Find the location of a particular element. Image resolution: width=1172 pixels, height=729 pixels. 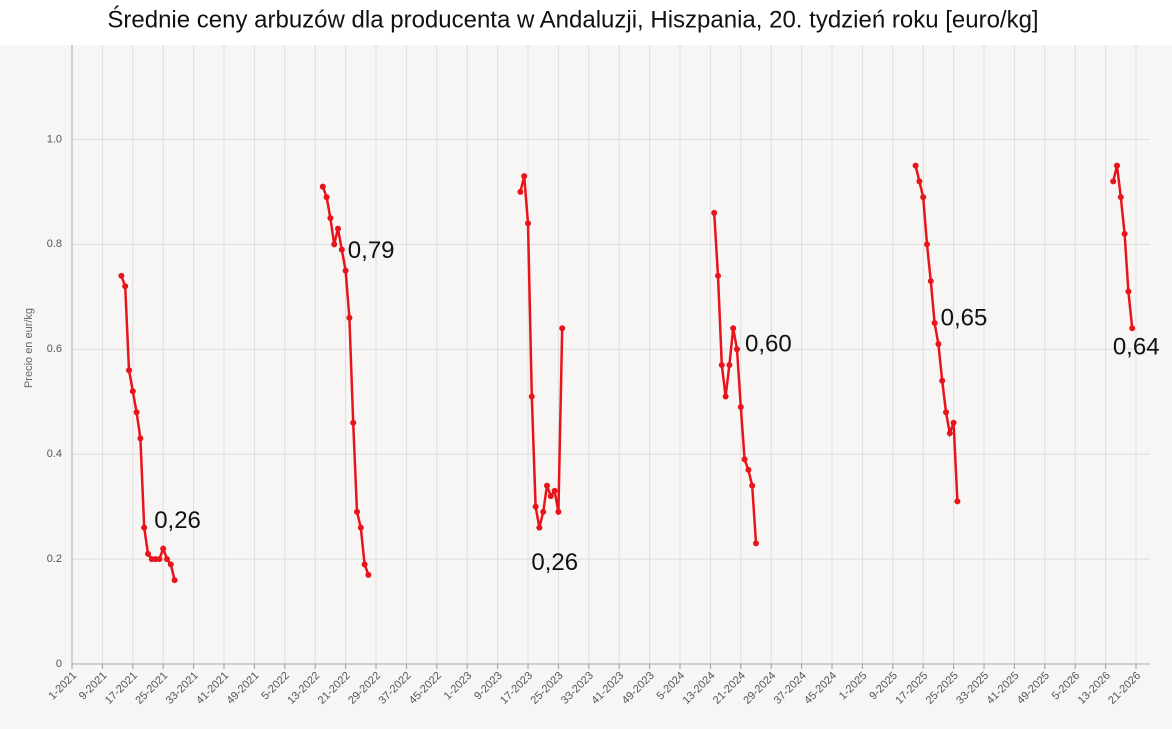

annotation: 0,65 is located at coordinates (964, 317).